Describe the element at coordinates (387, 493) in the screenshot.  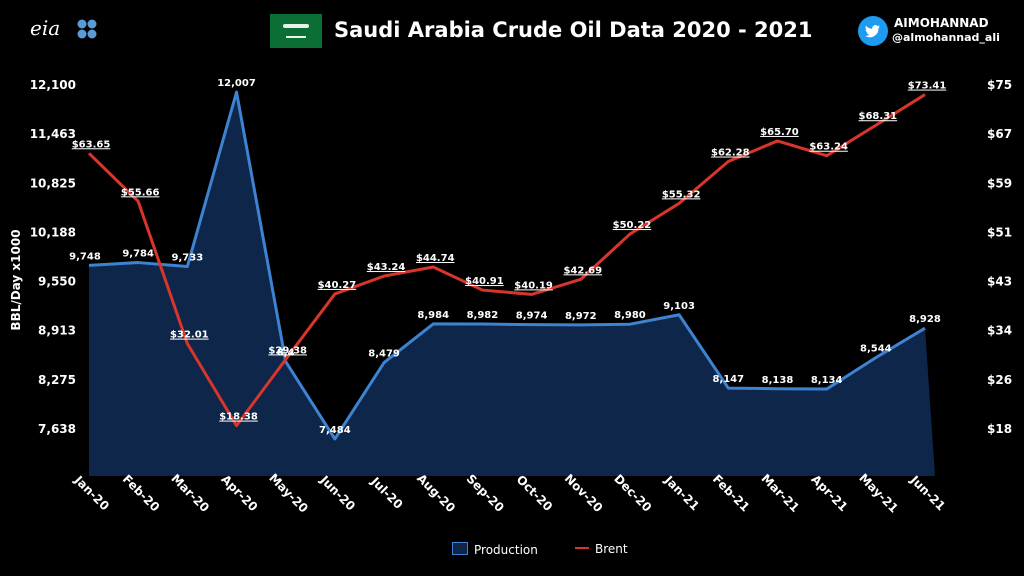
I see `x-axis-tick-label: Jul-20` at that location.